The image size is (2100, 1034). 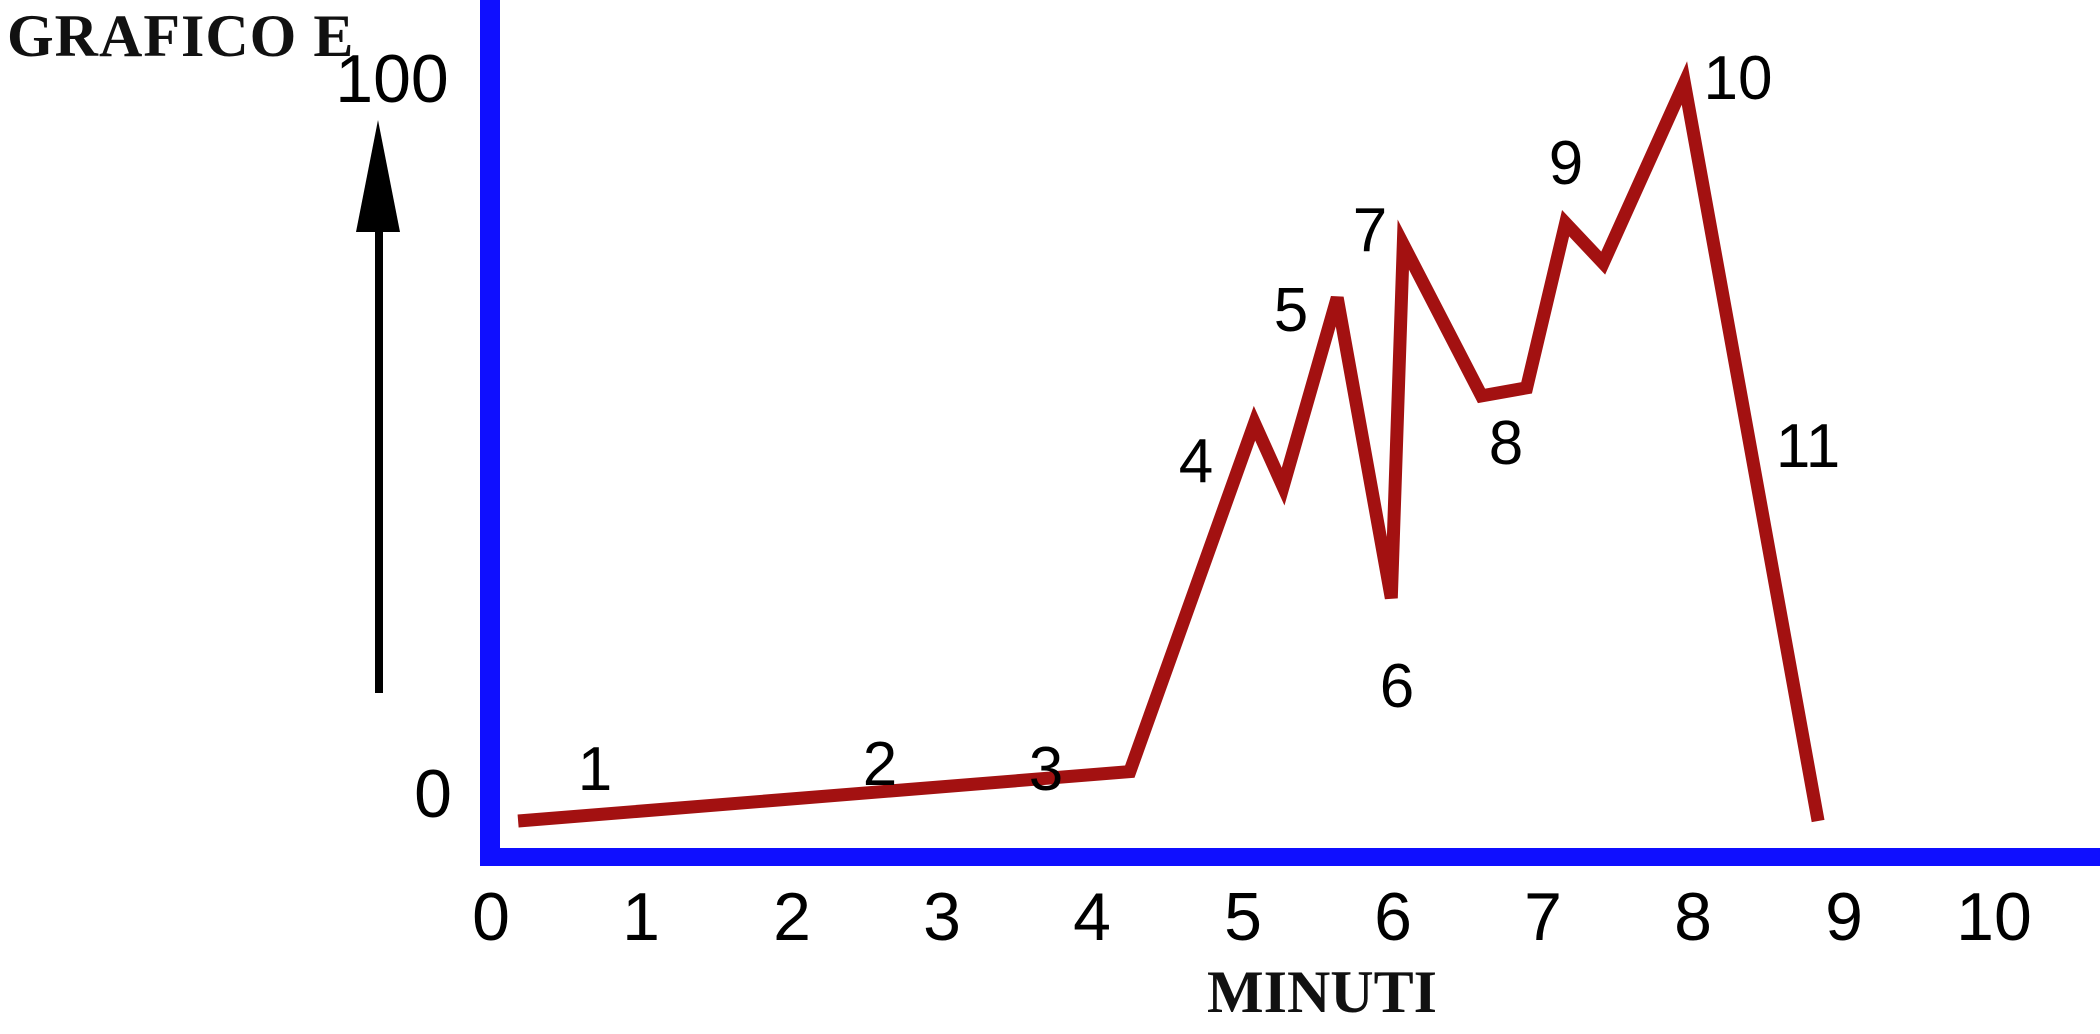 What do you see at coordinates (1243, 917) in the screenshot?
I see `x-tick-5: 5` at bounding box center [1243, 917].